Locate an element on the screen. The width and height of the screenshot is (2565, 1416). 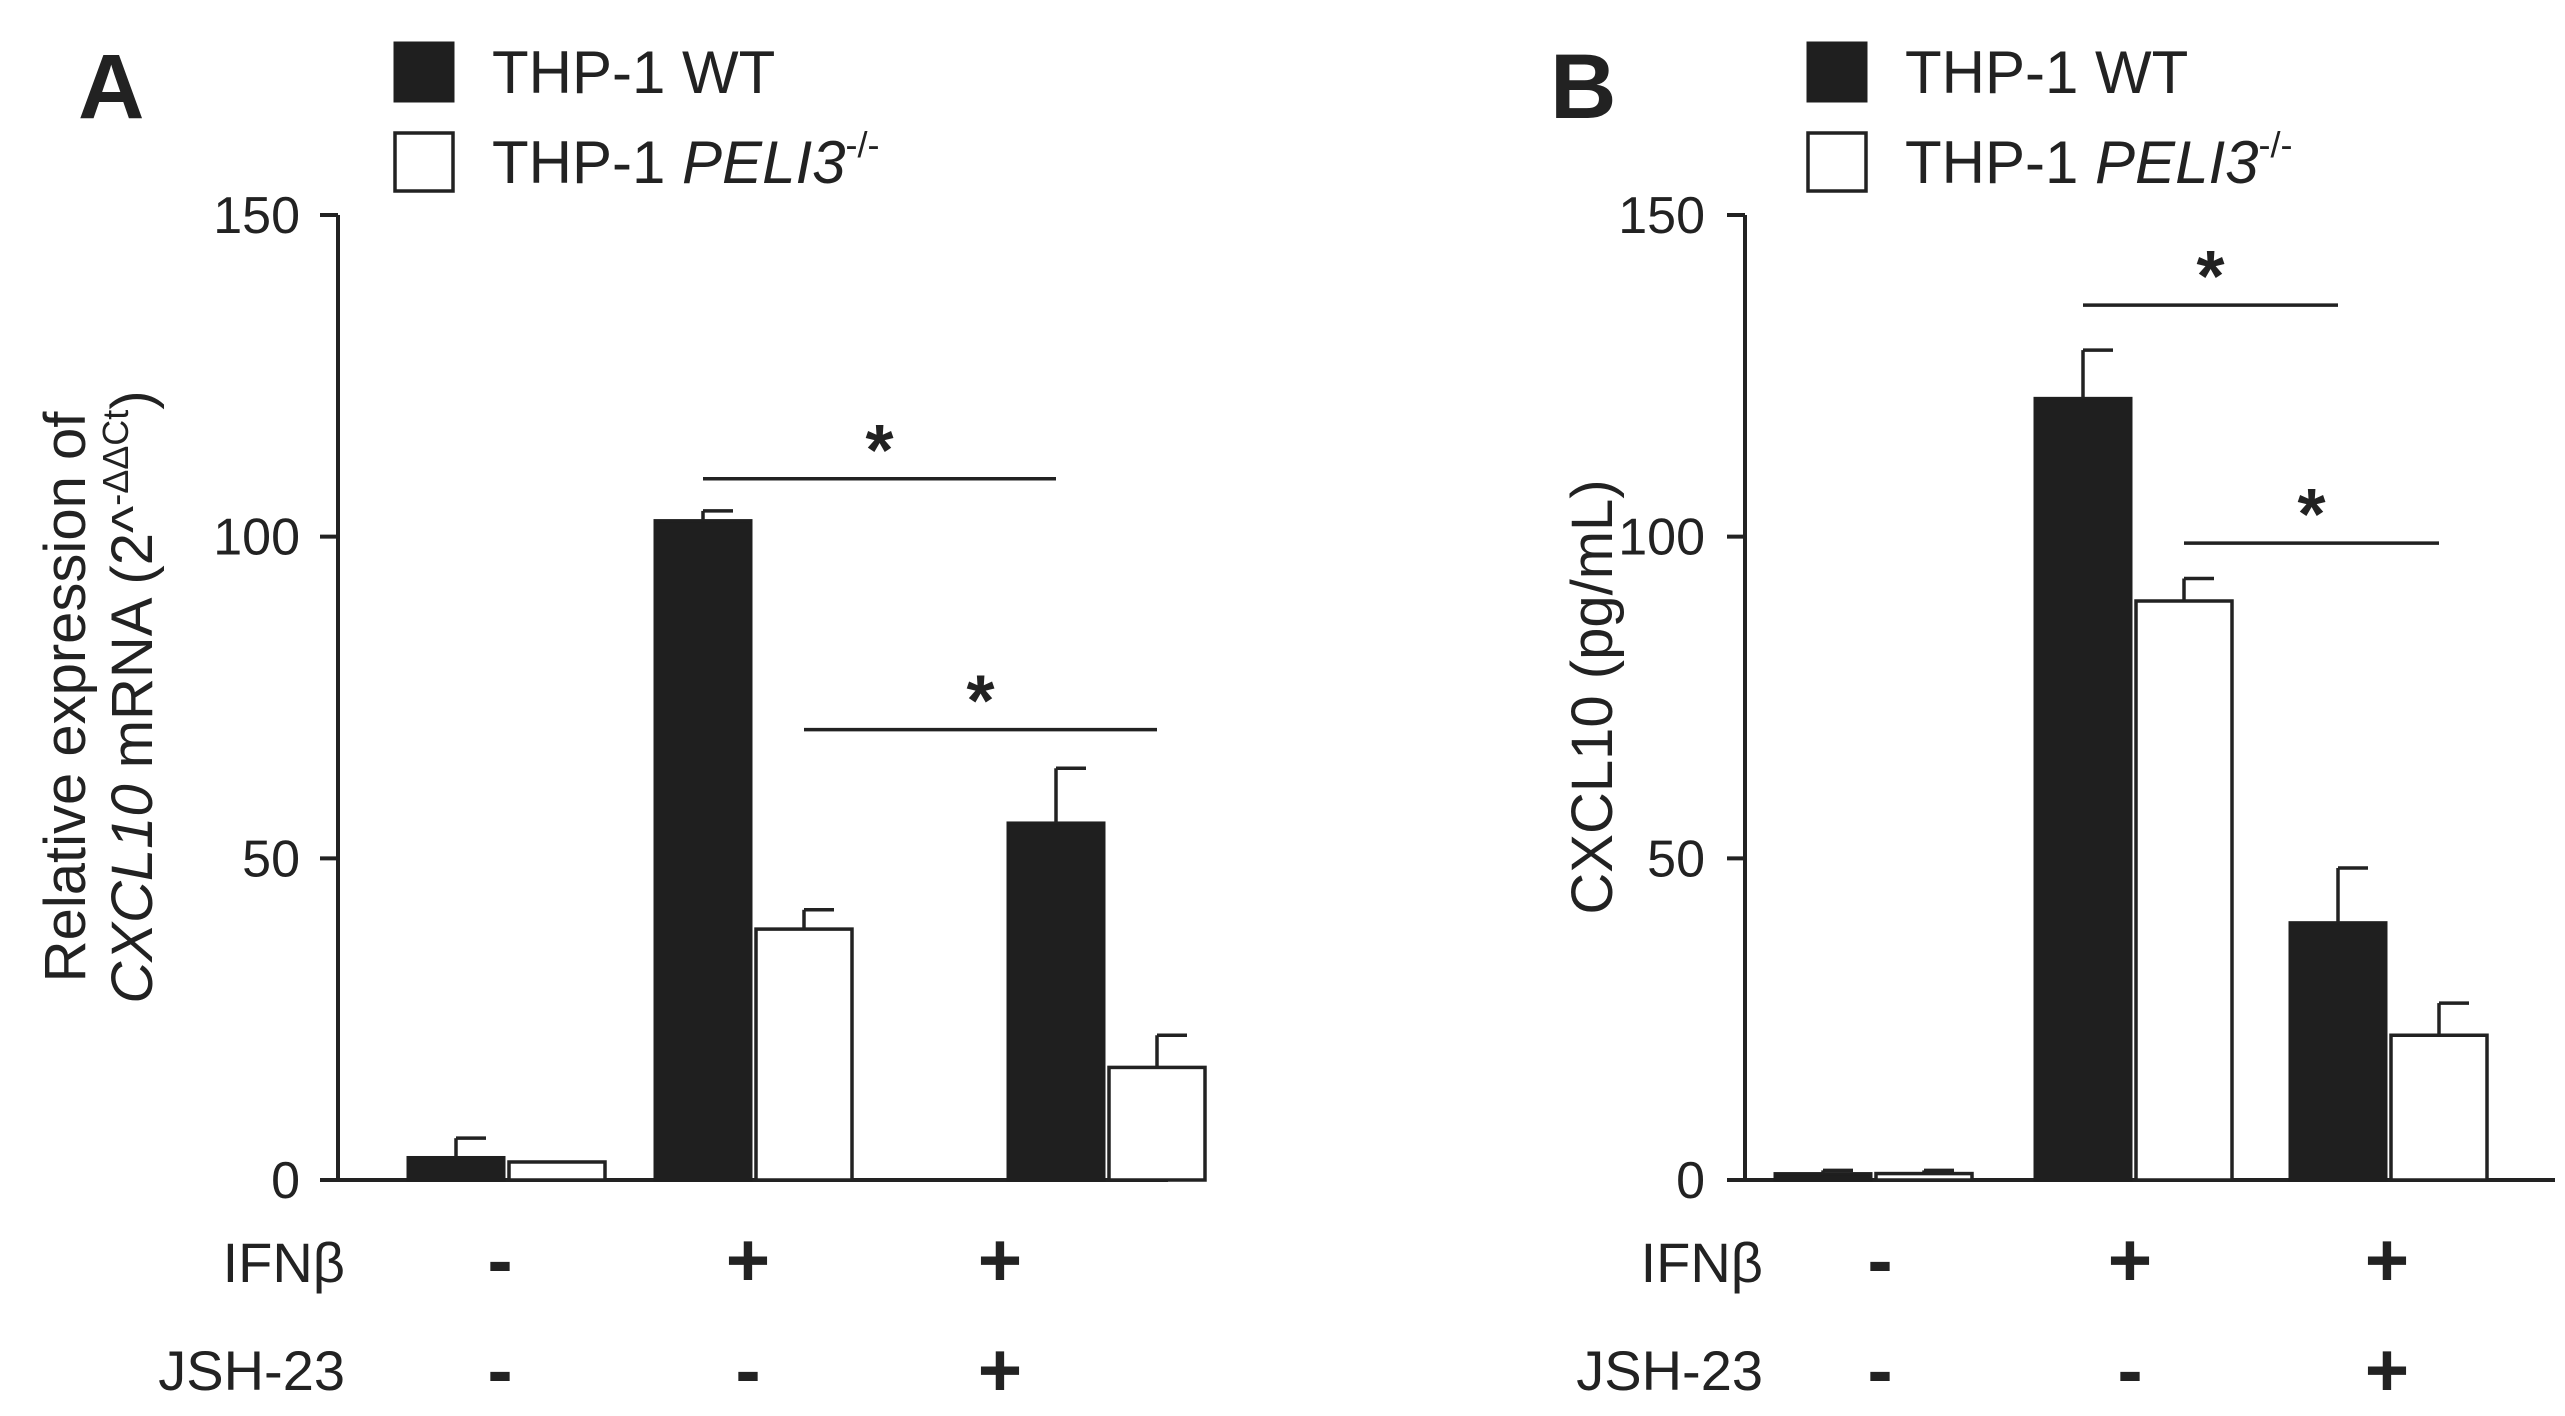
y-axis-label-line2: CXCL10 mRNA (2^-ΔΔCt) is located at coordinates (130, 696).